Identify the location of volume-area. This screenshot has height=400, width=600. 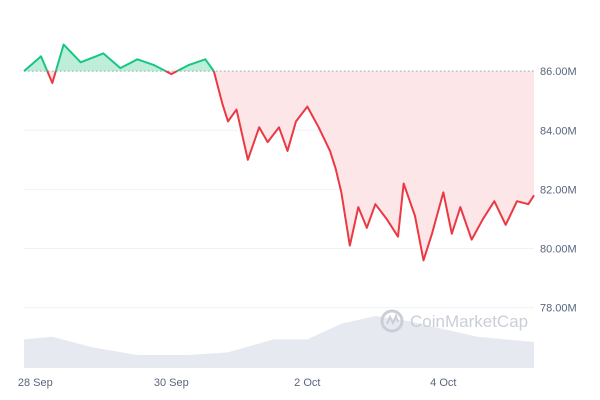
(279, 342).